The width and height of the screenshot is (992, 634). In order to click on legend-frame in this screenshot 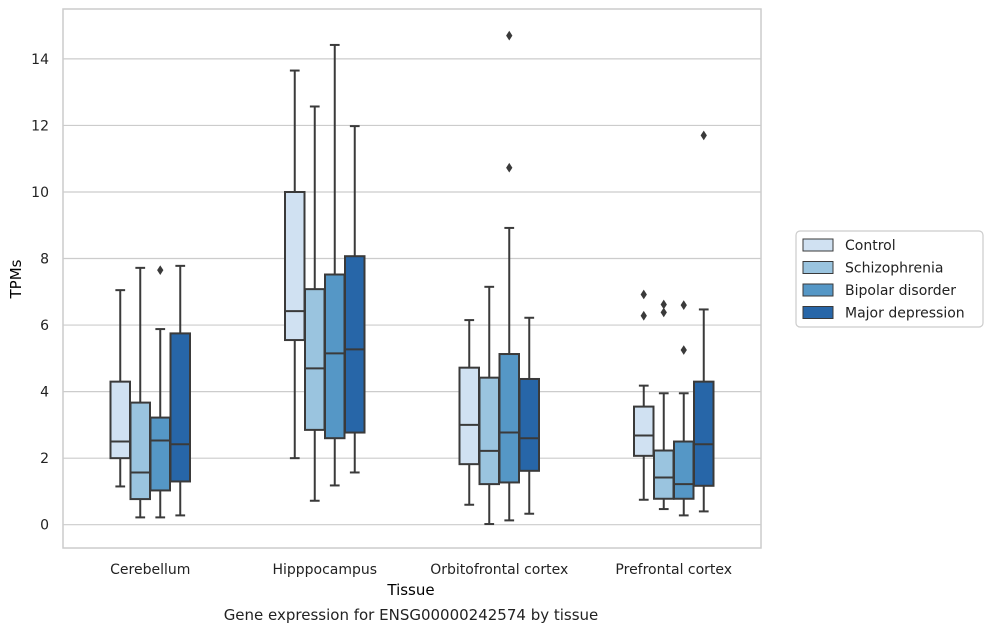, I will do `click(889, 279)`.